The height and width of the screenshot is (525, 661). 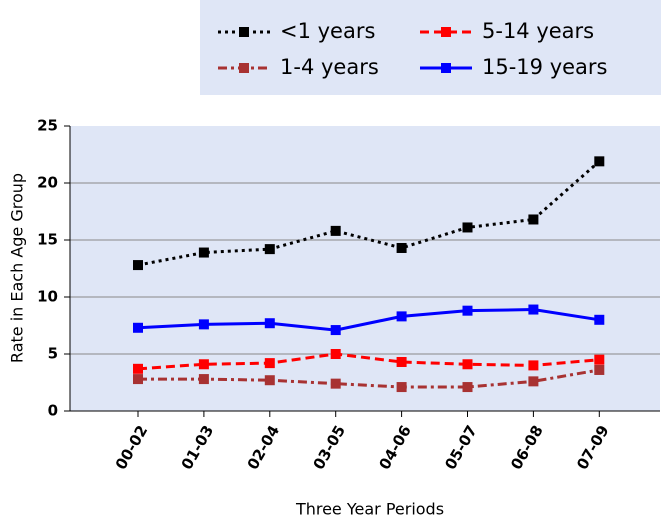 I want to click on x-tick-label: 03-05, so click(x=329, y=447).